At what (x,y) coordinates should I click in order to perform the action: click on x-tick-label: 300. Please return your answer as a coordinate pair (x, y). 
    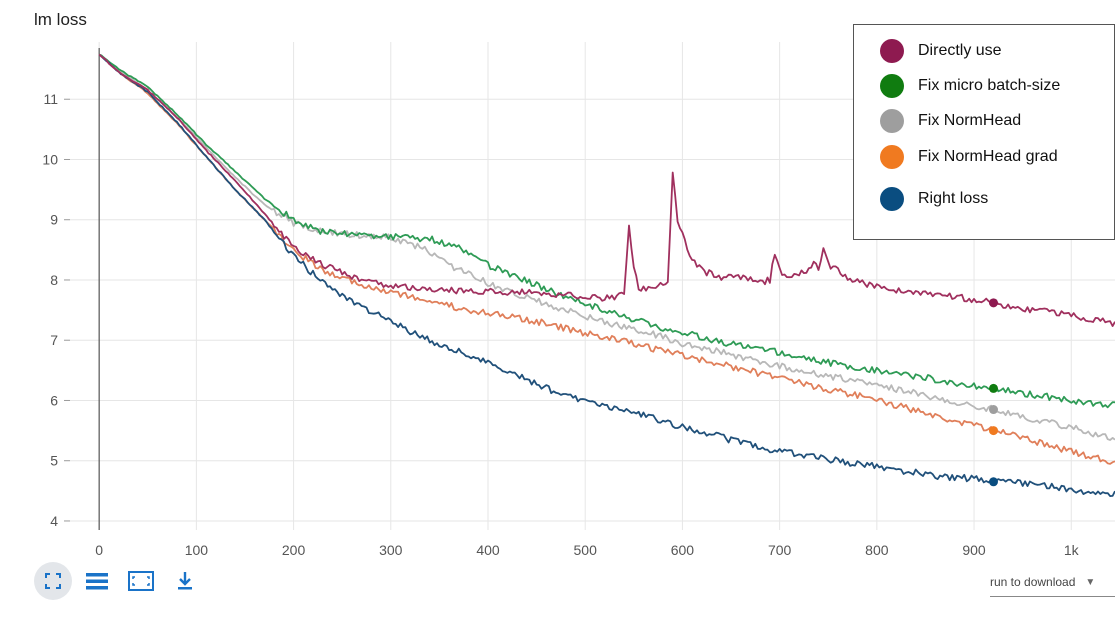
    Looking at the image, I should click on (391, 550).